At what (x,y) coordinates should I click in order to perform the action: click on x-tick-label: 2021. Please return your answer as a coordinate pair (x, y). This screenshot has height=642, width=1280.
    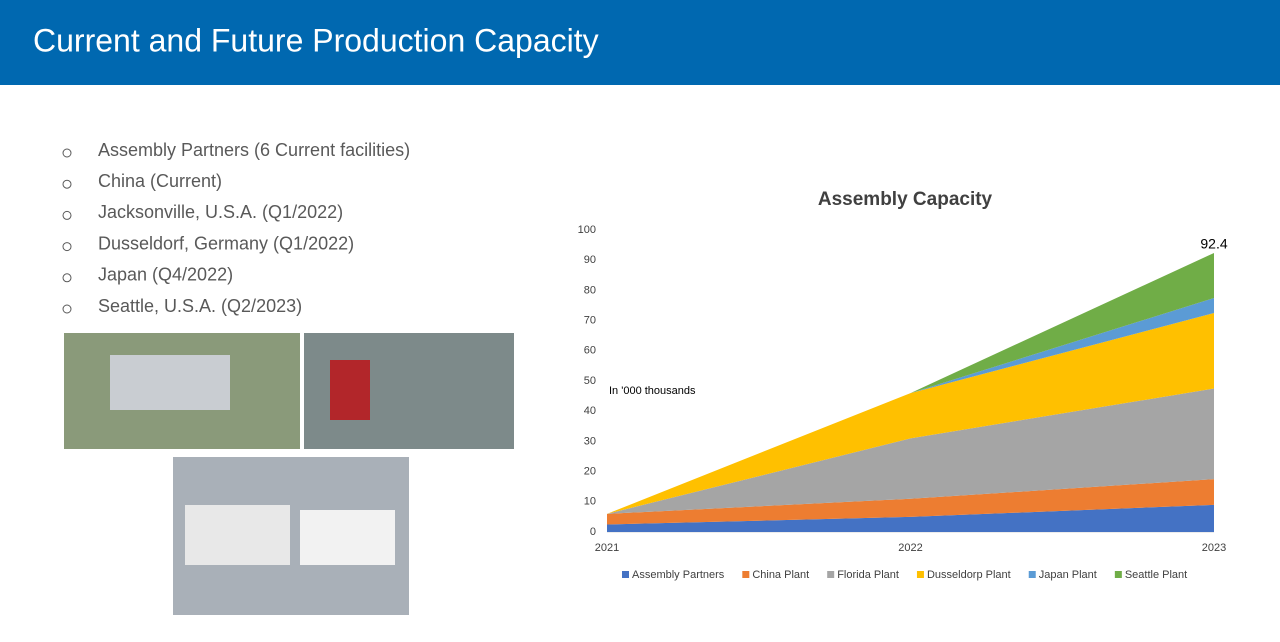
    Looking at the image, I should click on (607, 548).